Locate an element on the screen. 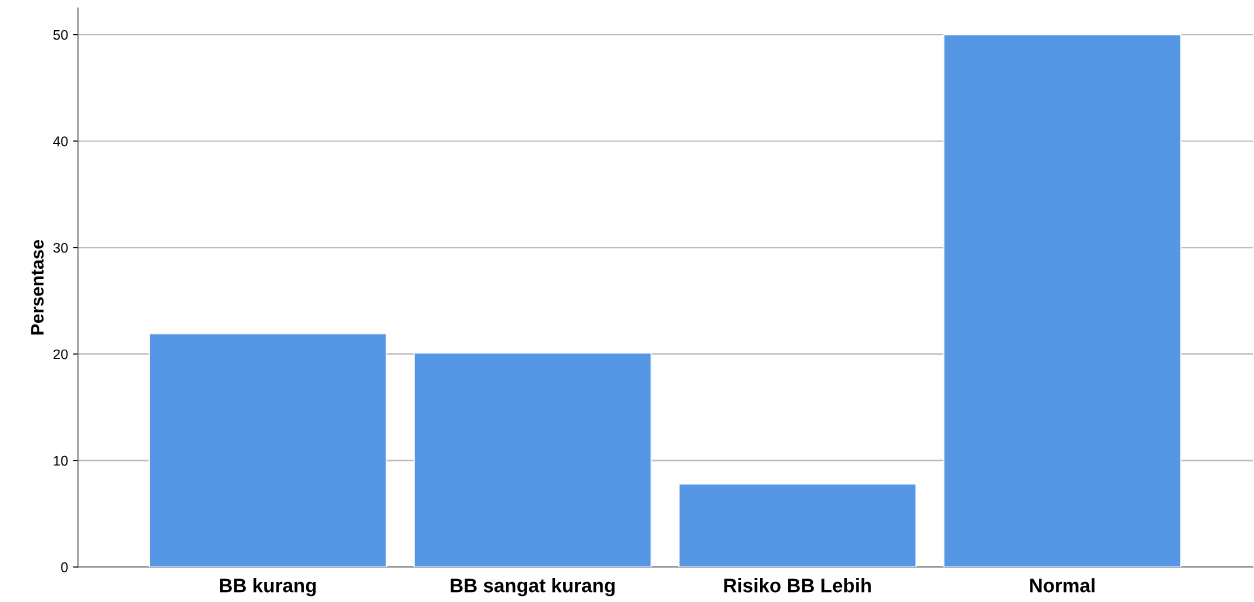 This screenshot has width=1254, height=602. x-tick-label: BB kurang is located at coordinates (268, 587).